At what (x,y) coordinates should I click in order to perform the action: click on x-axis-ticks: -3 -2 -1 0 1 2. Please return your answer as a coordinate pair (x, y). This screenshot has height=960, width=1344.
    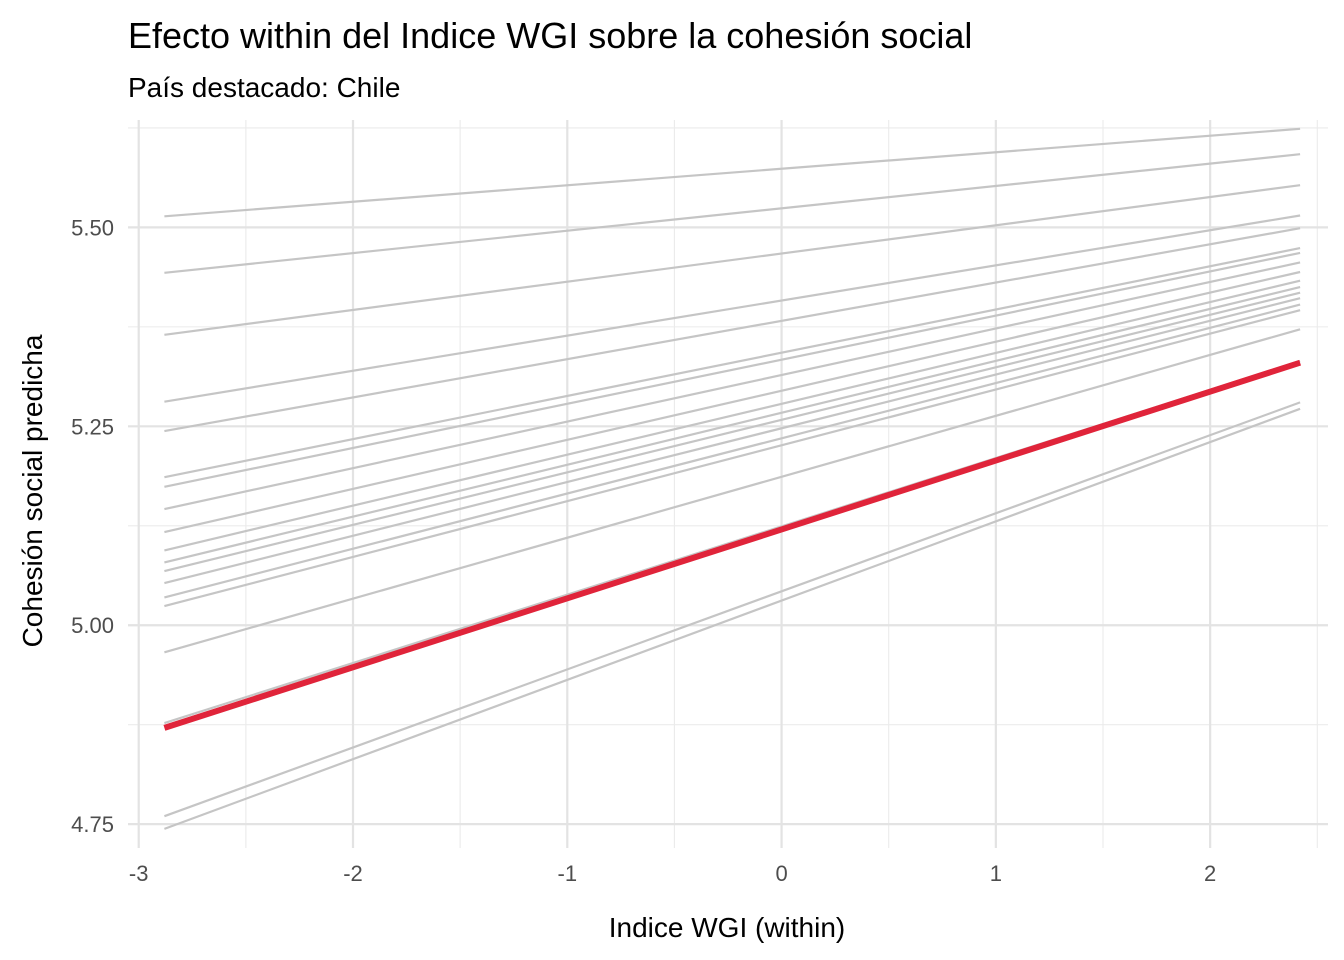
    Looking at the image, I should click on (672, 873).